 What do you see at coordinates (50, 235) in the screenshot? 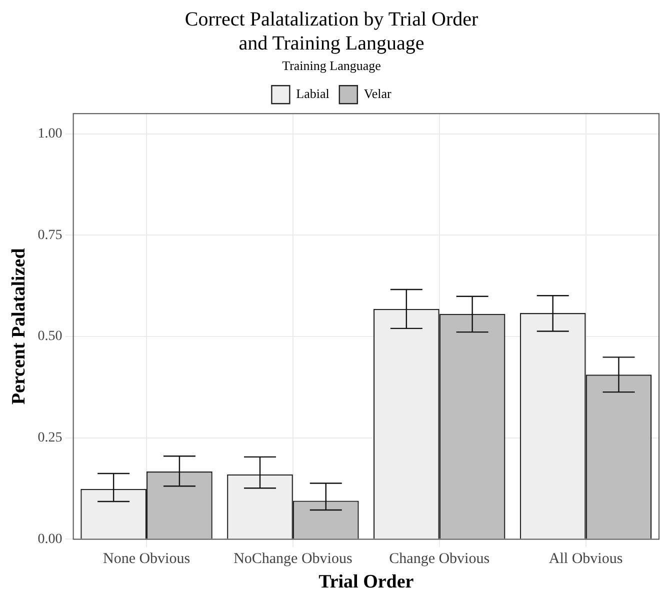
I see `y-tick-label: 0.75` at bounding box center [50, 235].